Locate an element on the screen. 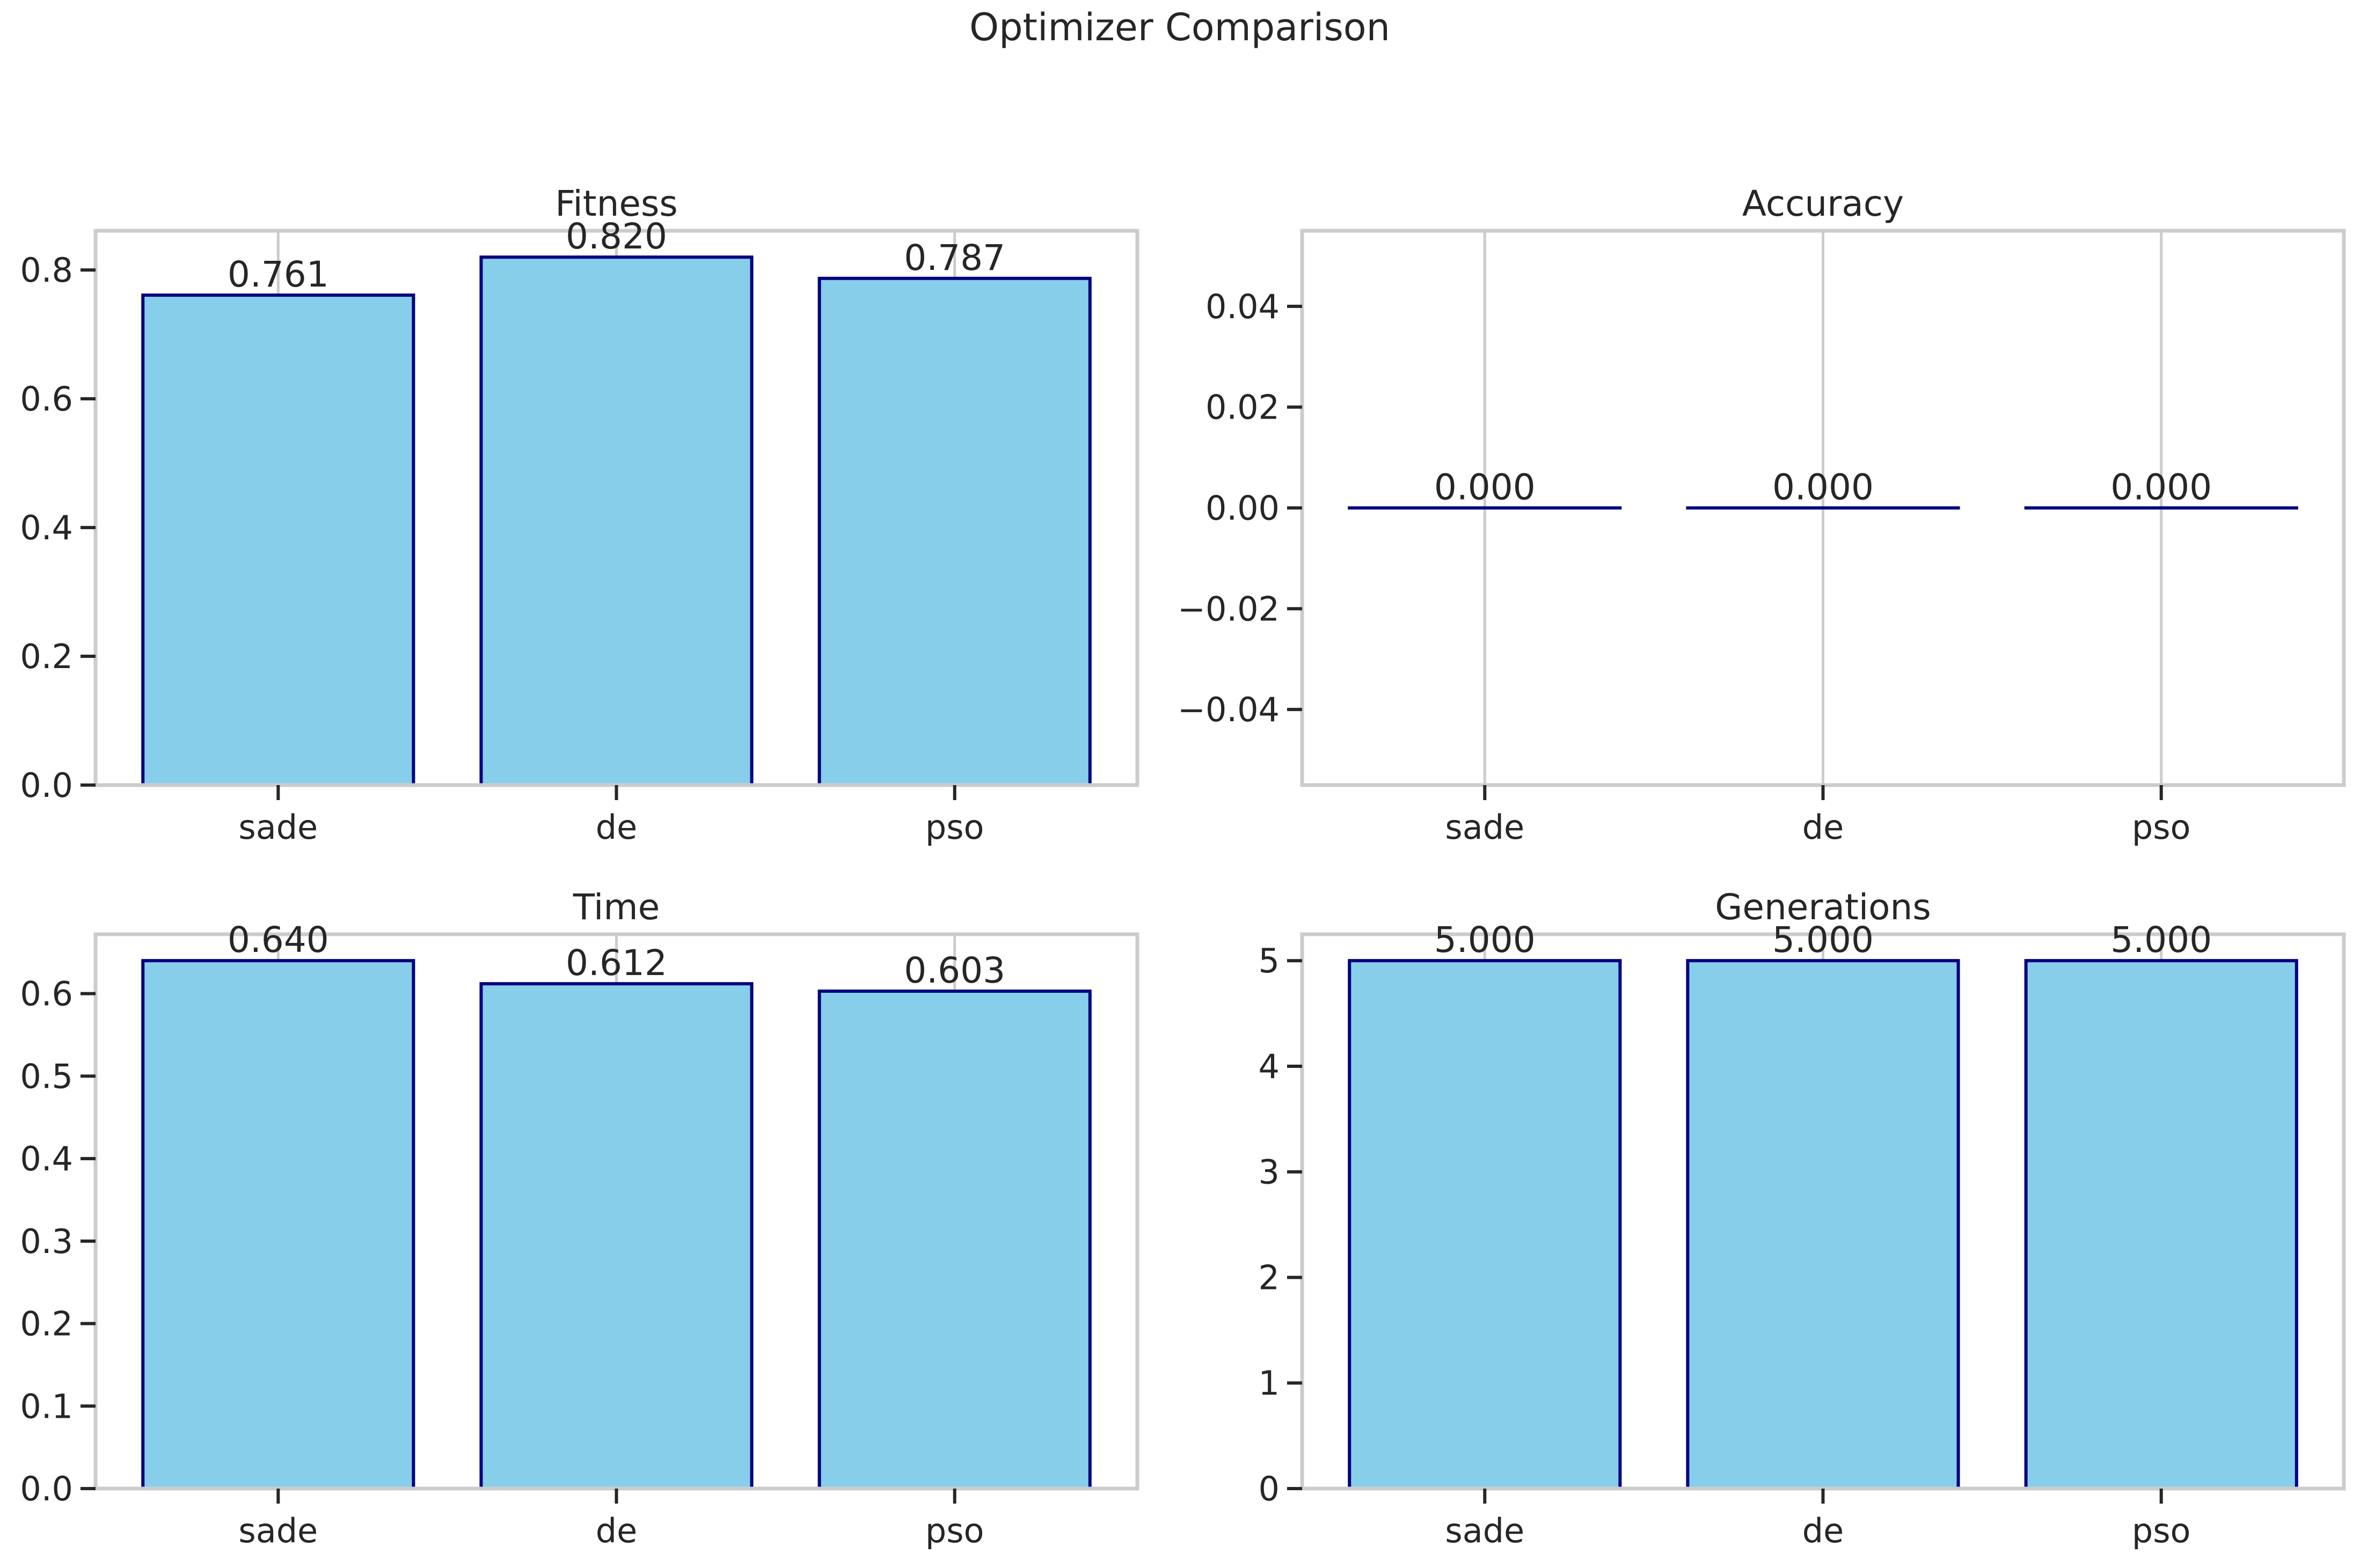  y-tick-label: 5 is located at coordinates (1269, 960).